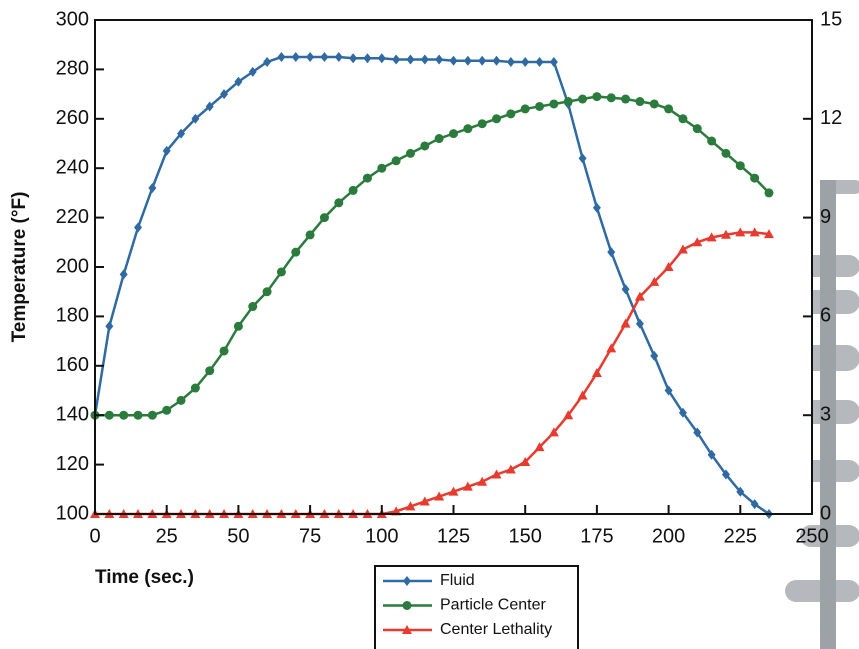 The image size is (859, 649). What do you see at coordinates (831, 19) in the screenshot?
I see `y2-tick-label: 15` at bounding box center [831, 19].